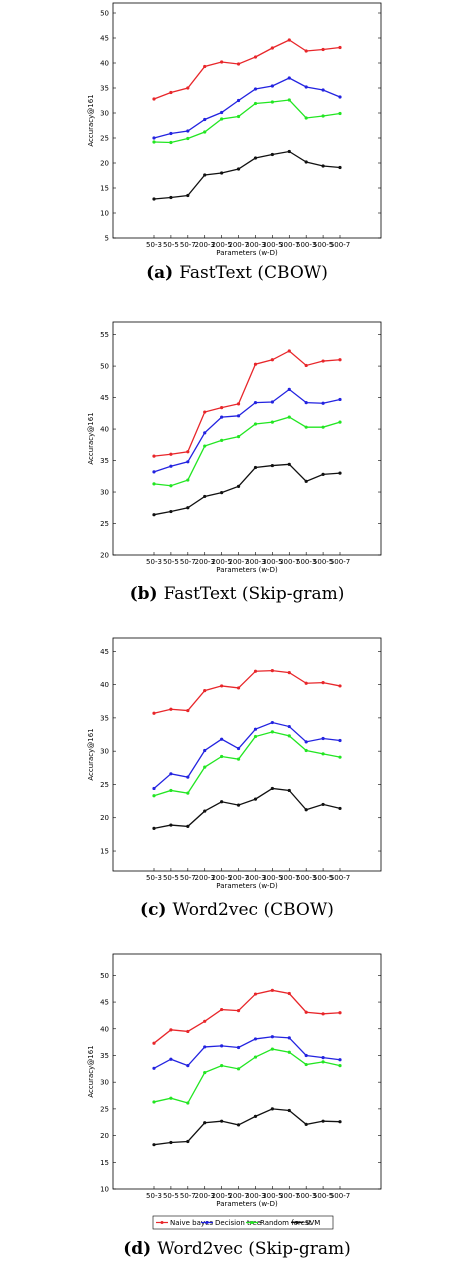  I want to click on x-tick-label-a: 500-5, so click(323, 245).